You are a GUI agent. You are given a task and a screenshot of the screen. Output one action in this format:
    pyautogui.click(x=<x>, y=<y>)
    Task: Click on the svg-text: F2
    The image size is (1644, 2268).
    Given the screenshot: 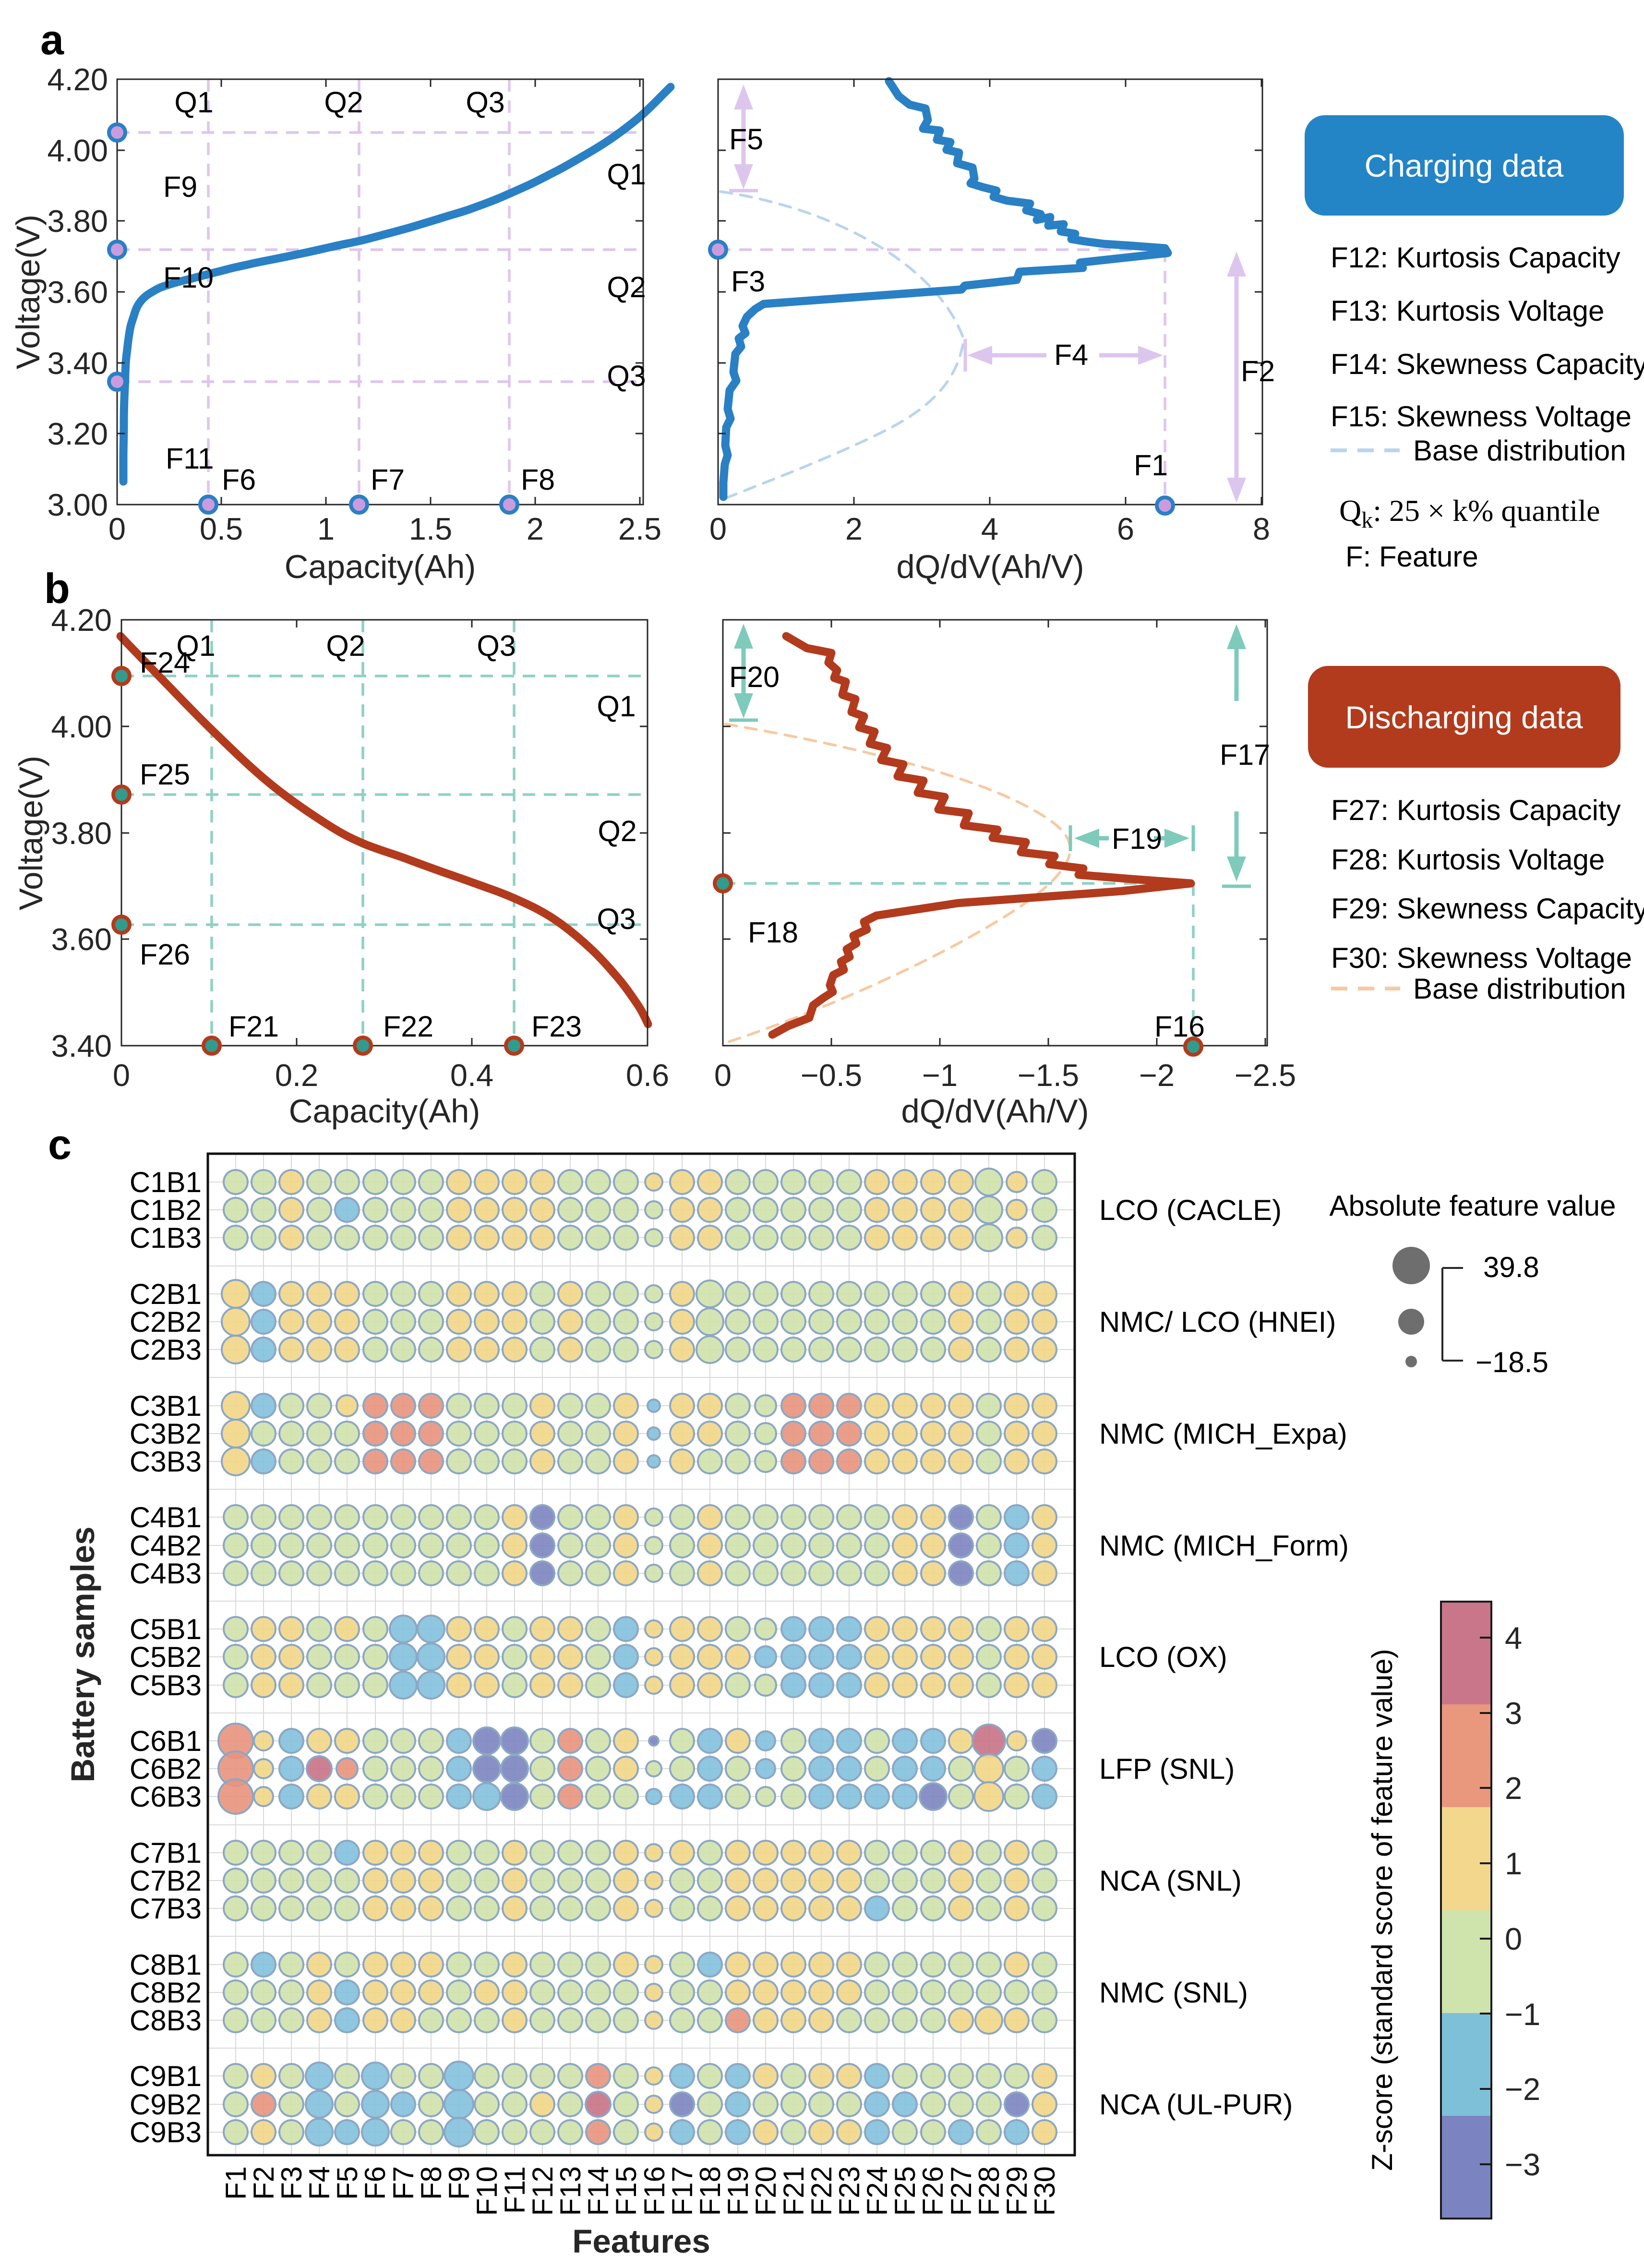 What is the action you would take?
    pyautogui.click(x=264, y=2183)
    